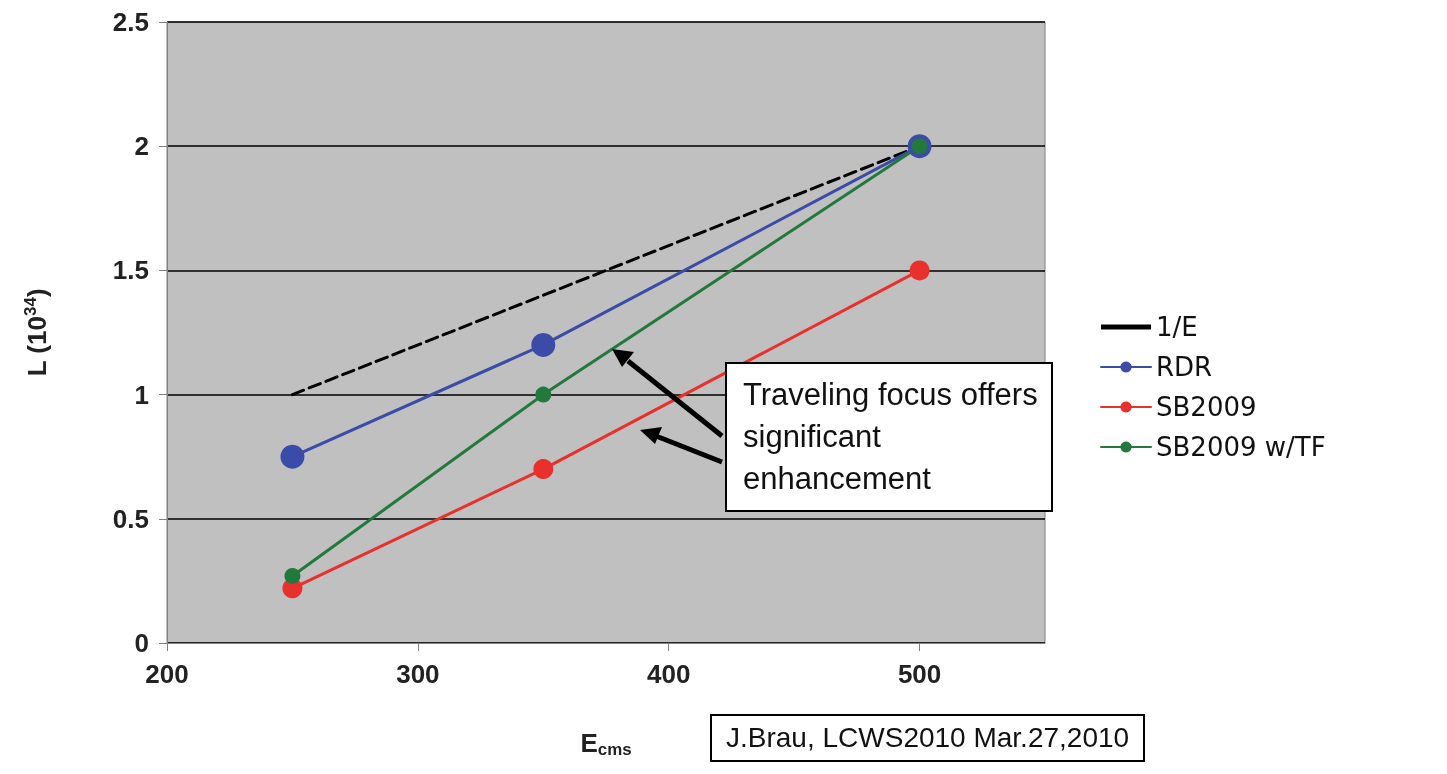 This screenshot has height=774, width=1447. Describe the element at coordinates (1184, 367) in the screenshot. I see `legend-label: RDR` at that location.